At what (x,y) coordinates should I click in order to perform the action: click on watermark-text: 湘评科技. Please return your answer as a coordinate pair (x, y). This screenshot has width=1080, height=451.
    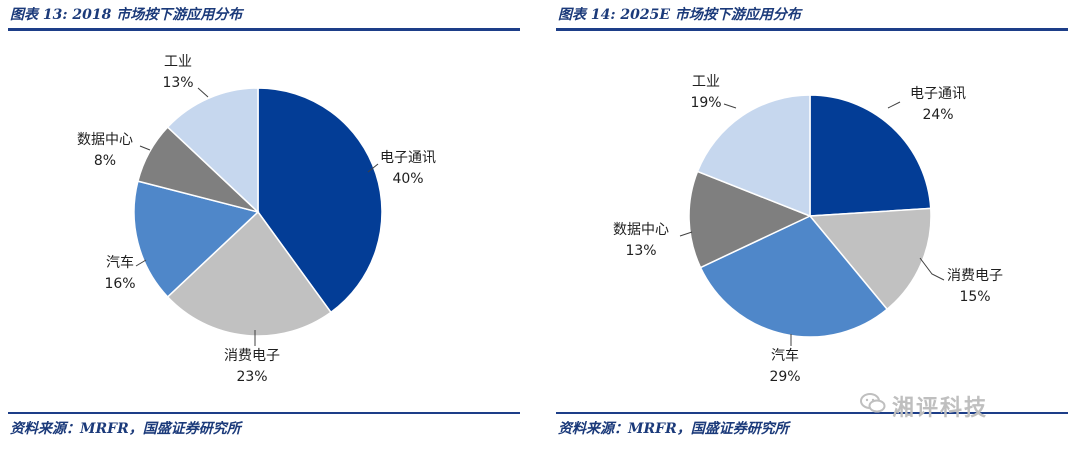
    Looking at the image, I should click on (940, 408).